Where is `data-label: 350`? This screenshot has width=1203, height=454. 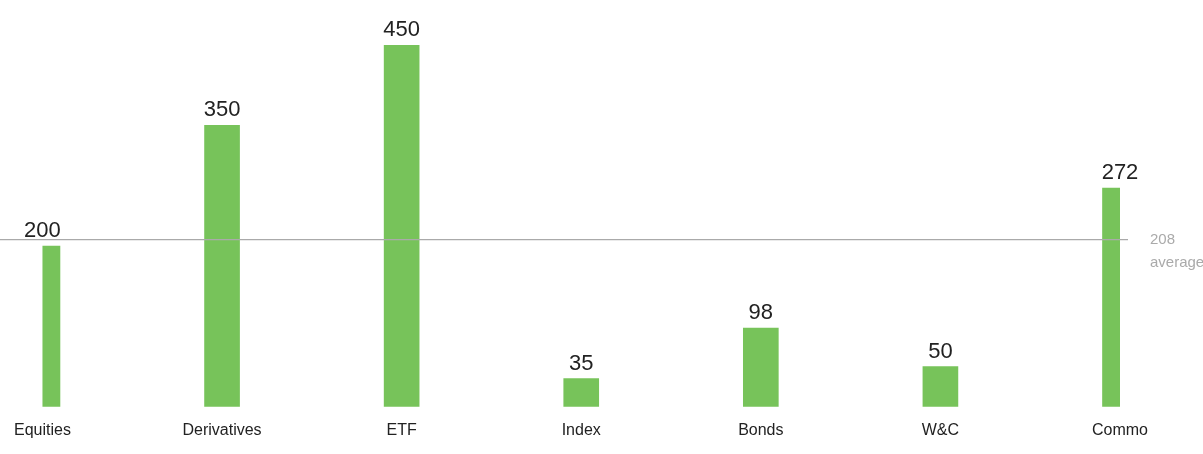
data-label: 350 is located at coordinates (222, 109).